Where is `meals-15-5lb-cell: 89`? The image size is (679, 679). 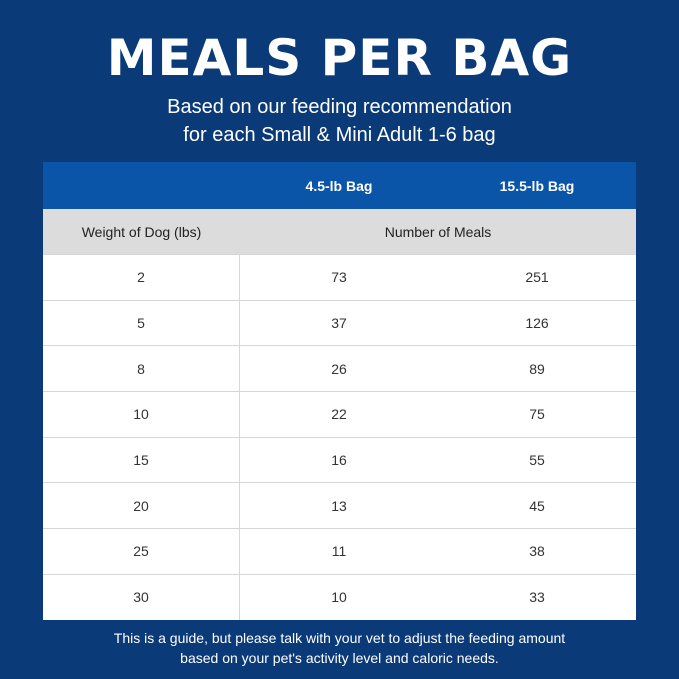
meals-15-5lb-cell: 89 is located at coordinates (537, 368).